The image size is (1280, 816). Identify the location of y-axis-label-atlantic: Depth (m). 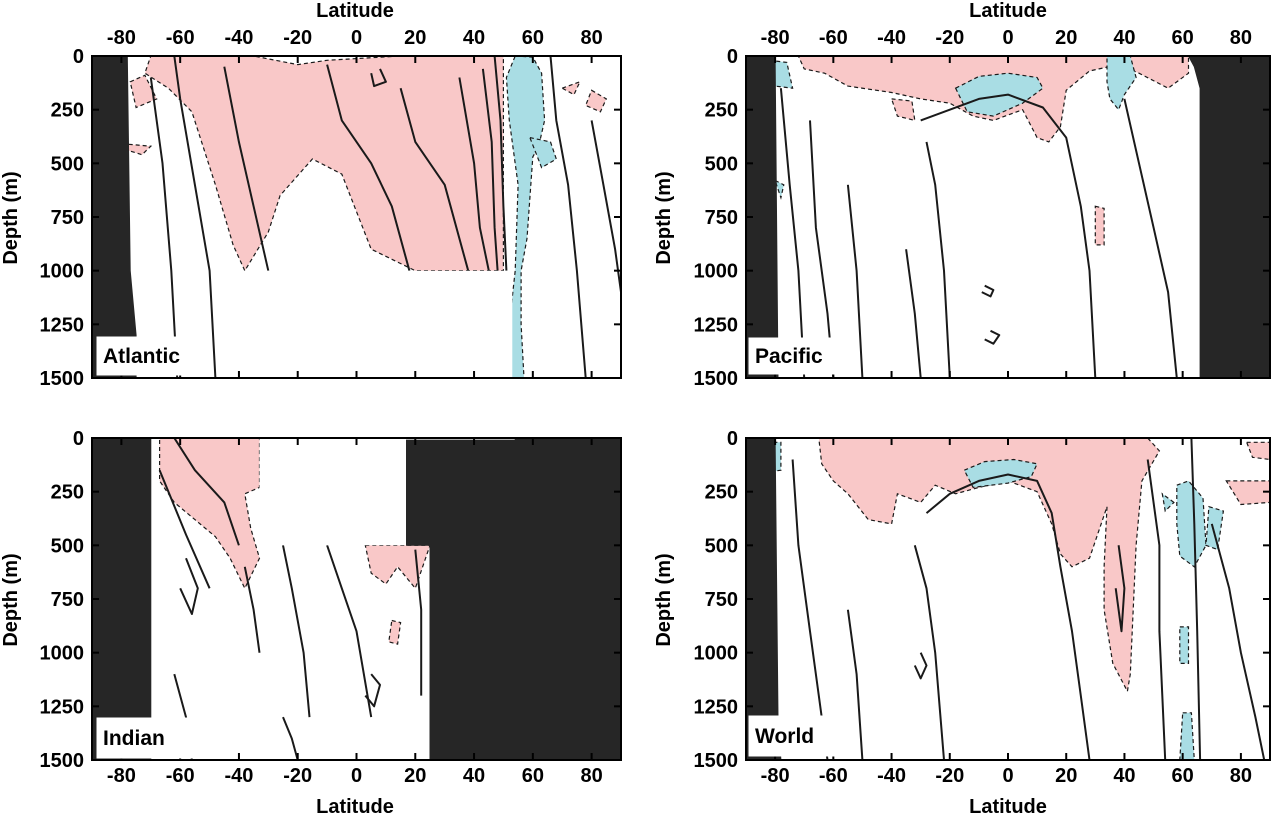
(11, 217).